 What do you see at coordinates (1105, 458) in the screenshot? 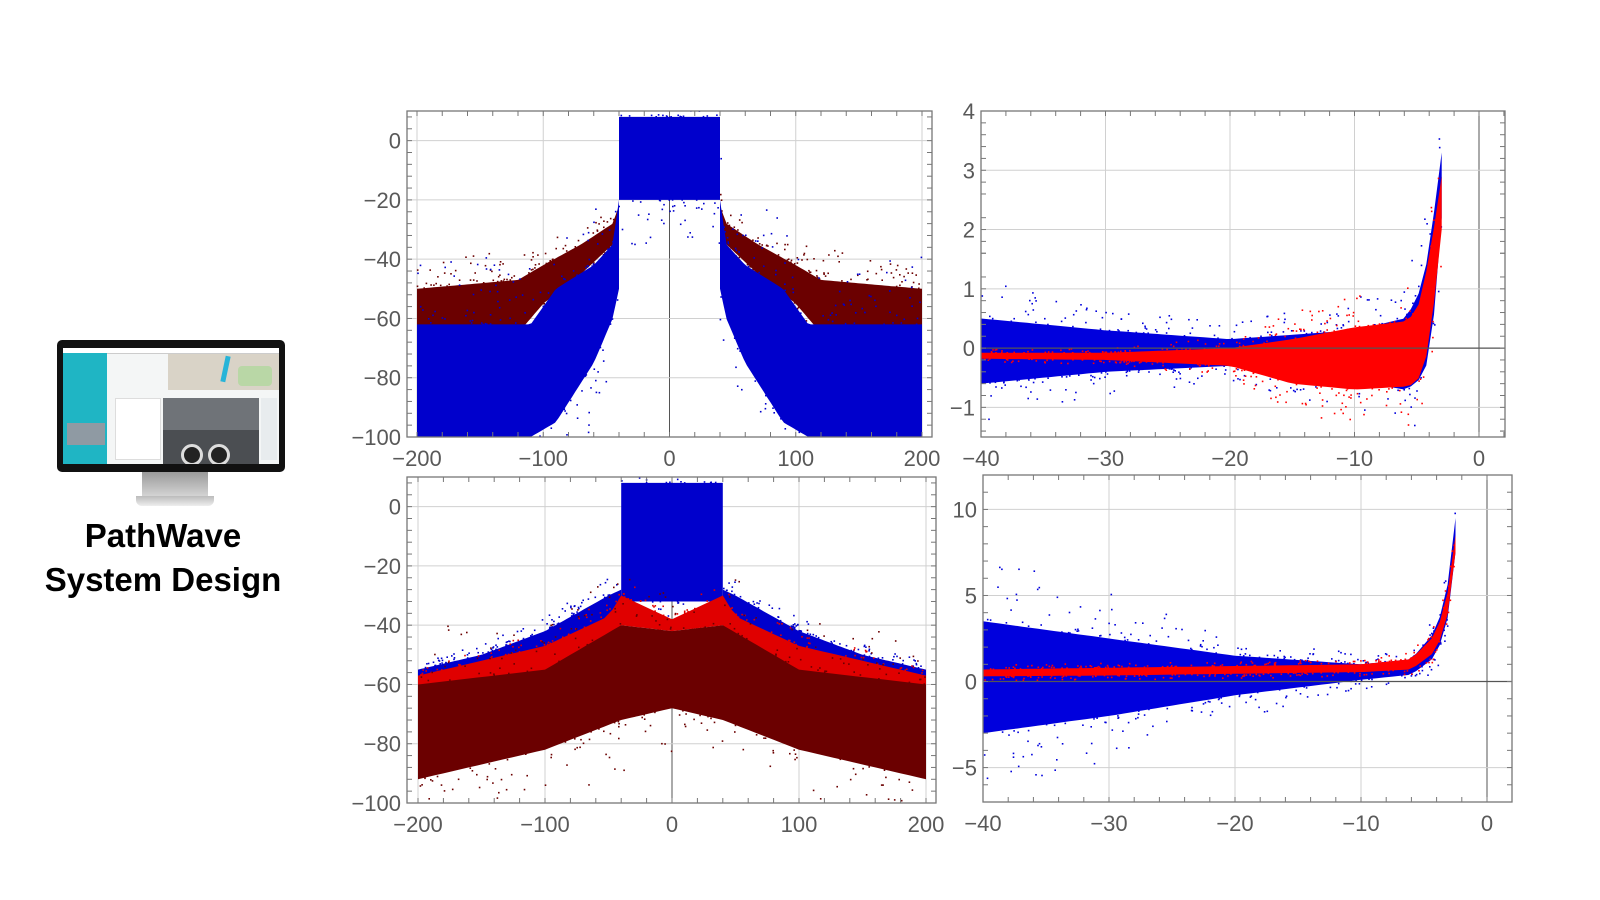
I see `x-tick-label: −30` at bounding box center [1105, 458].